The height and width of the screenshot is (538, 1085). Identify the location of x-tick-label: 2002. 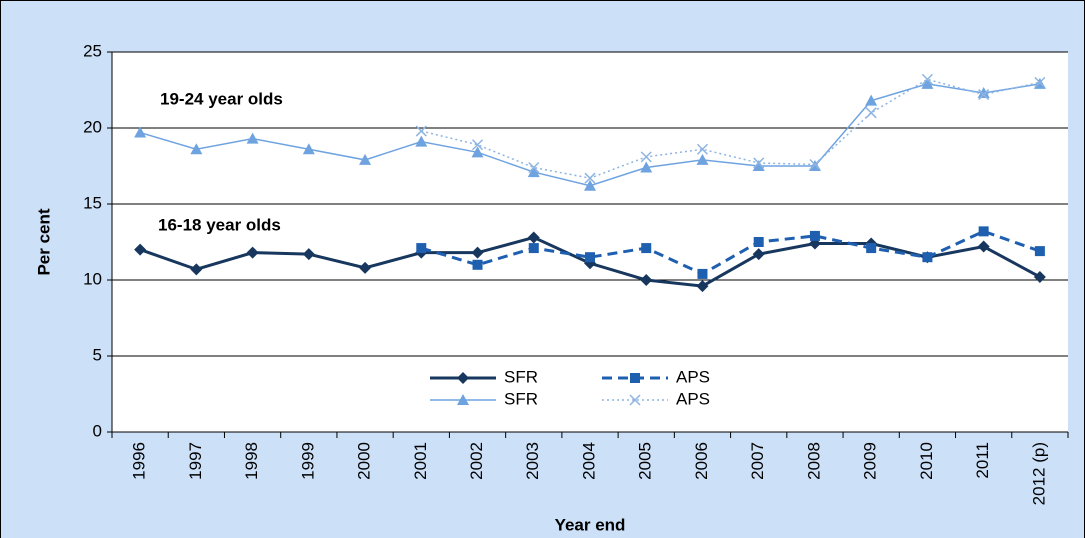
(476, 461).